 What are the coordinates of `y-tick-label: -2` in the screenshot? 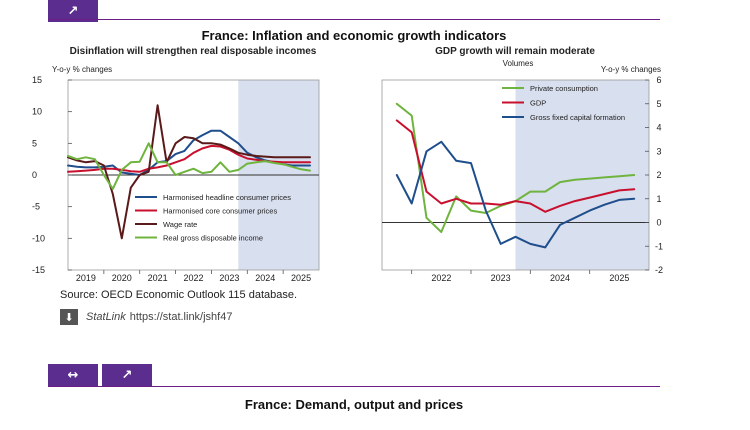 It's located at (659, 270).